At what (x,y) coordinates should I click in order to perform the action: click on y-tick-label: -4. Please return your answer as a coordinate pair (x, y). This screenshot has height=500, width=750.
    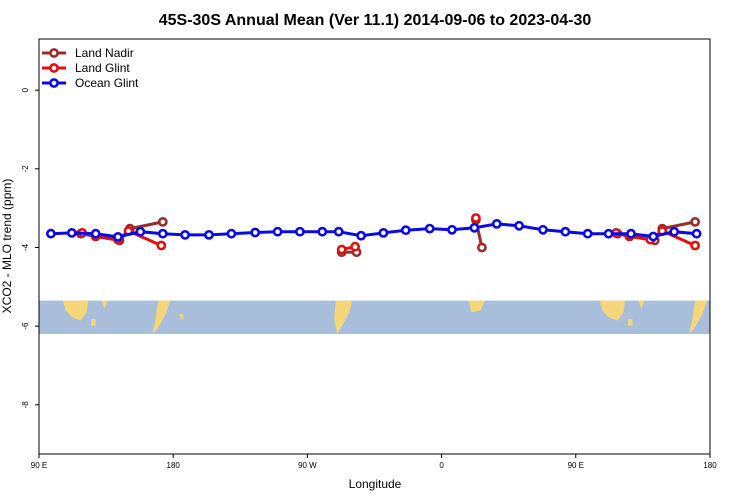
    Looking at the image, I should click on (25, 247).